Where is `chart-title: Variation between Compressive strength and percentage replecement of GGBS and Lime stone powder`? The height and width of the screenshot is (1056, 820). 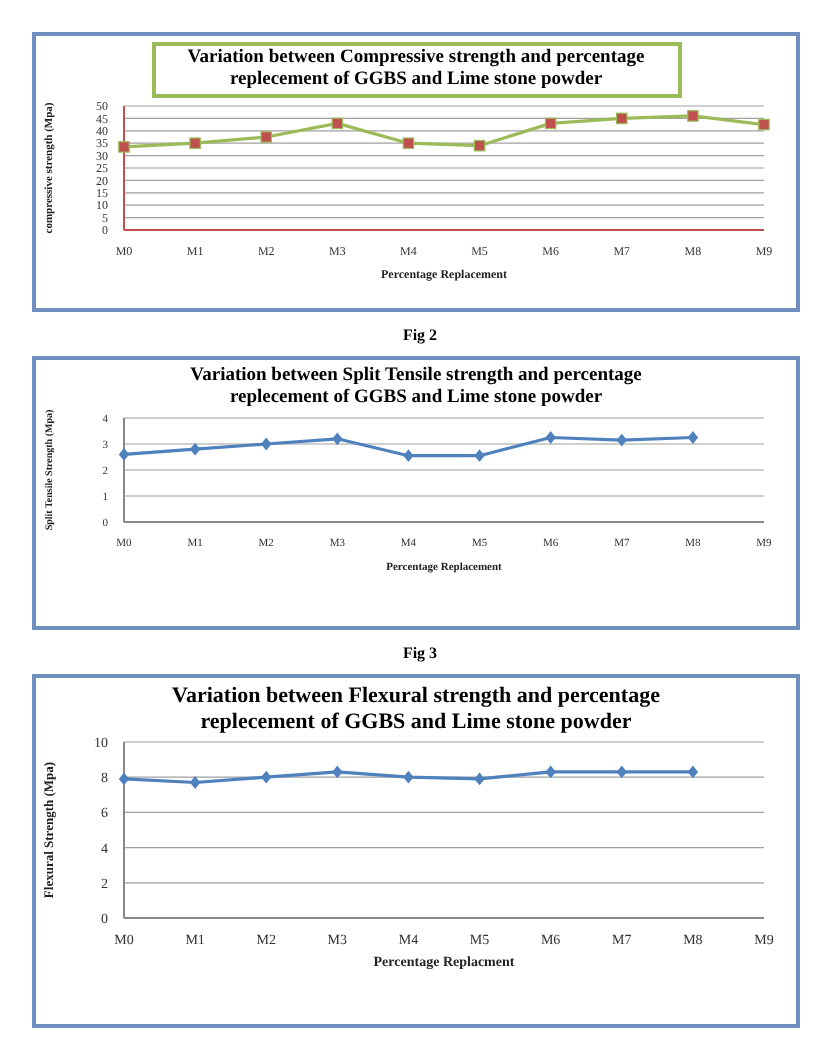
chart-title: Variation between Compressive strength and percentage replecement of GGBS and Lime stone powder is located at coordinates (416, 70).